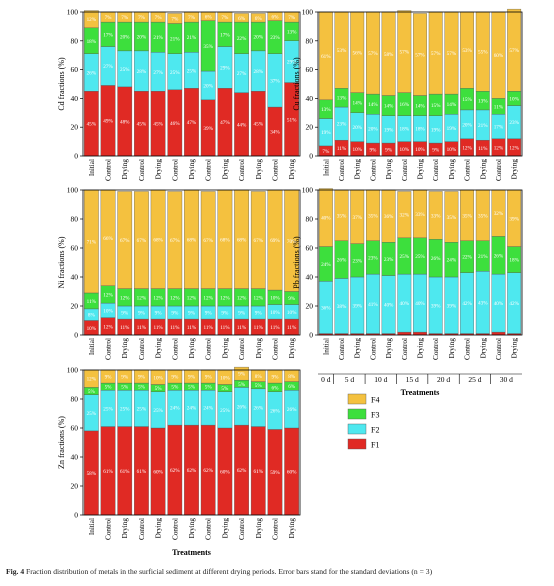 The image size is (554, 586). Describe the element at coordinates (108, 327) in the screenshot. I see `p3-data-label-f1: 12%` at that location.